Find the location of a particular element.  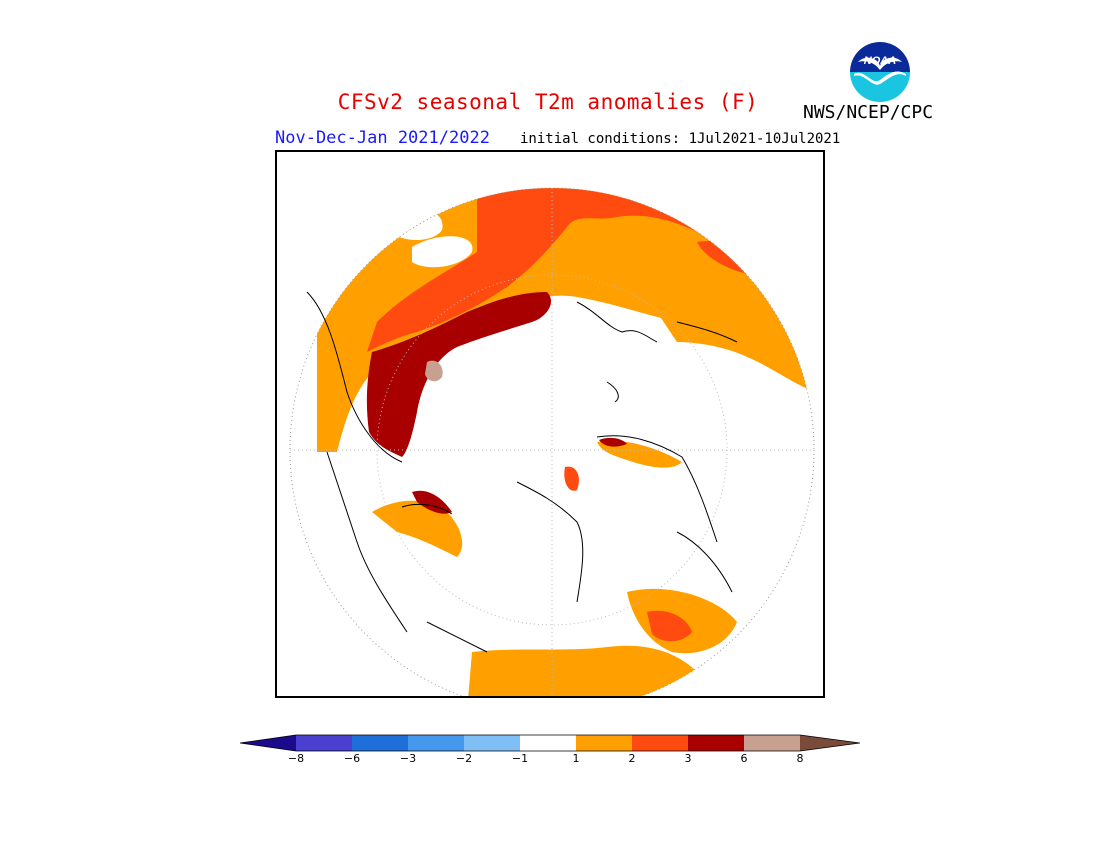

anomaly-region-tan is located at coordinates (434, 371).